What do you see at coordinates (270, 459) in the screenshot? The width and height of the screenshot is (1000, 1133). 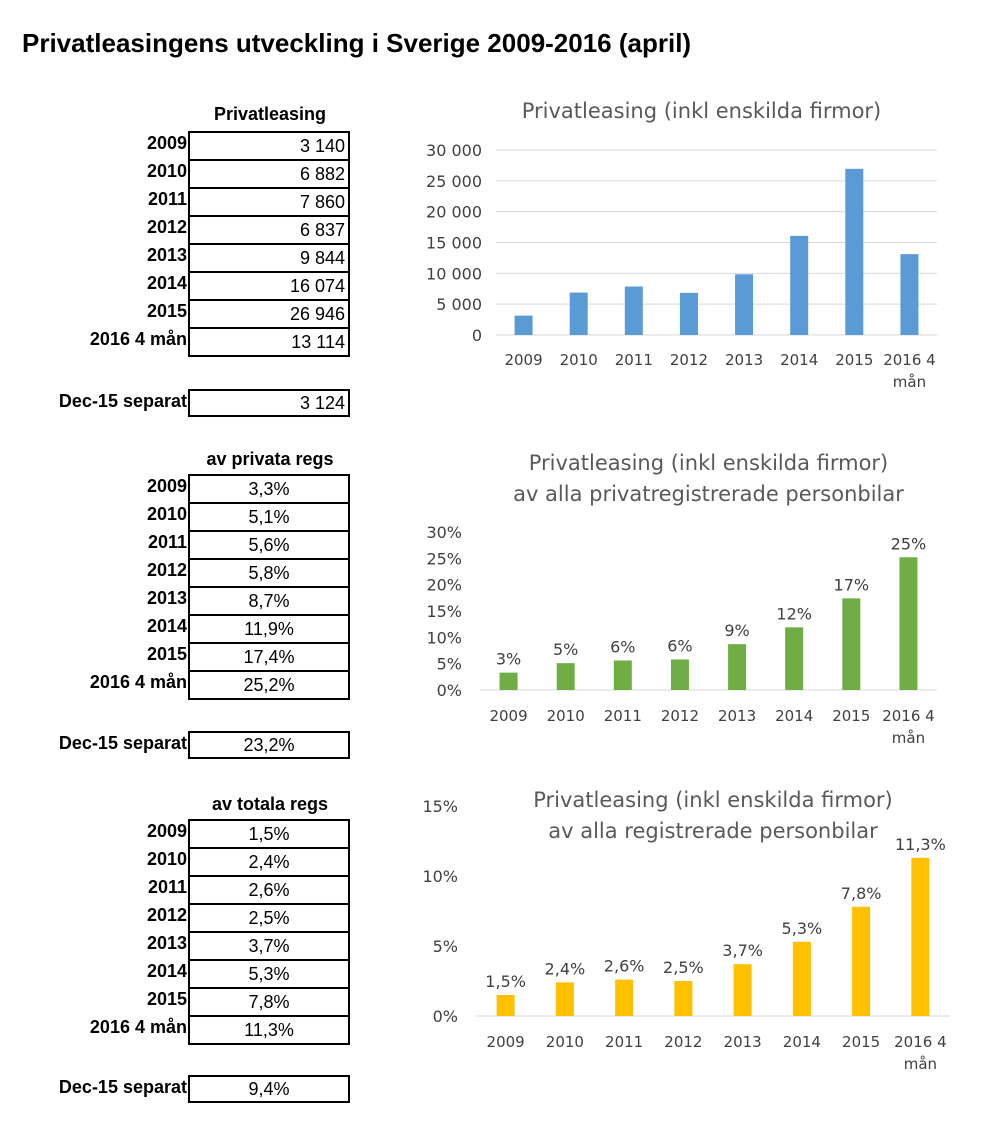 I see `table-header: av privata regs` at bounding box center [270, 459].